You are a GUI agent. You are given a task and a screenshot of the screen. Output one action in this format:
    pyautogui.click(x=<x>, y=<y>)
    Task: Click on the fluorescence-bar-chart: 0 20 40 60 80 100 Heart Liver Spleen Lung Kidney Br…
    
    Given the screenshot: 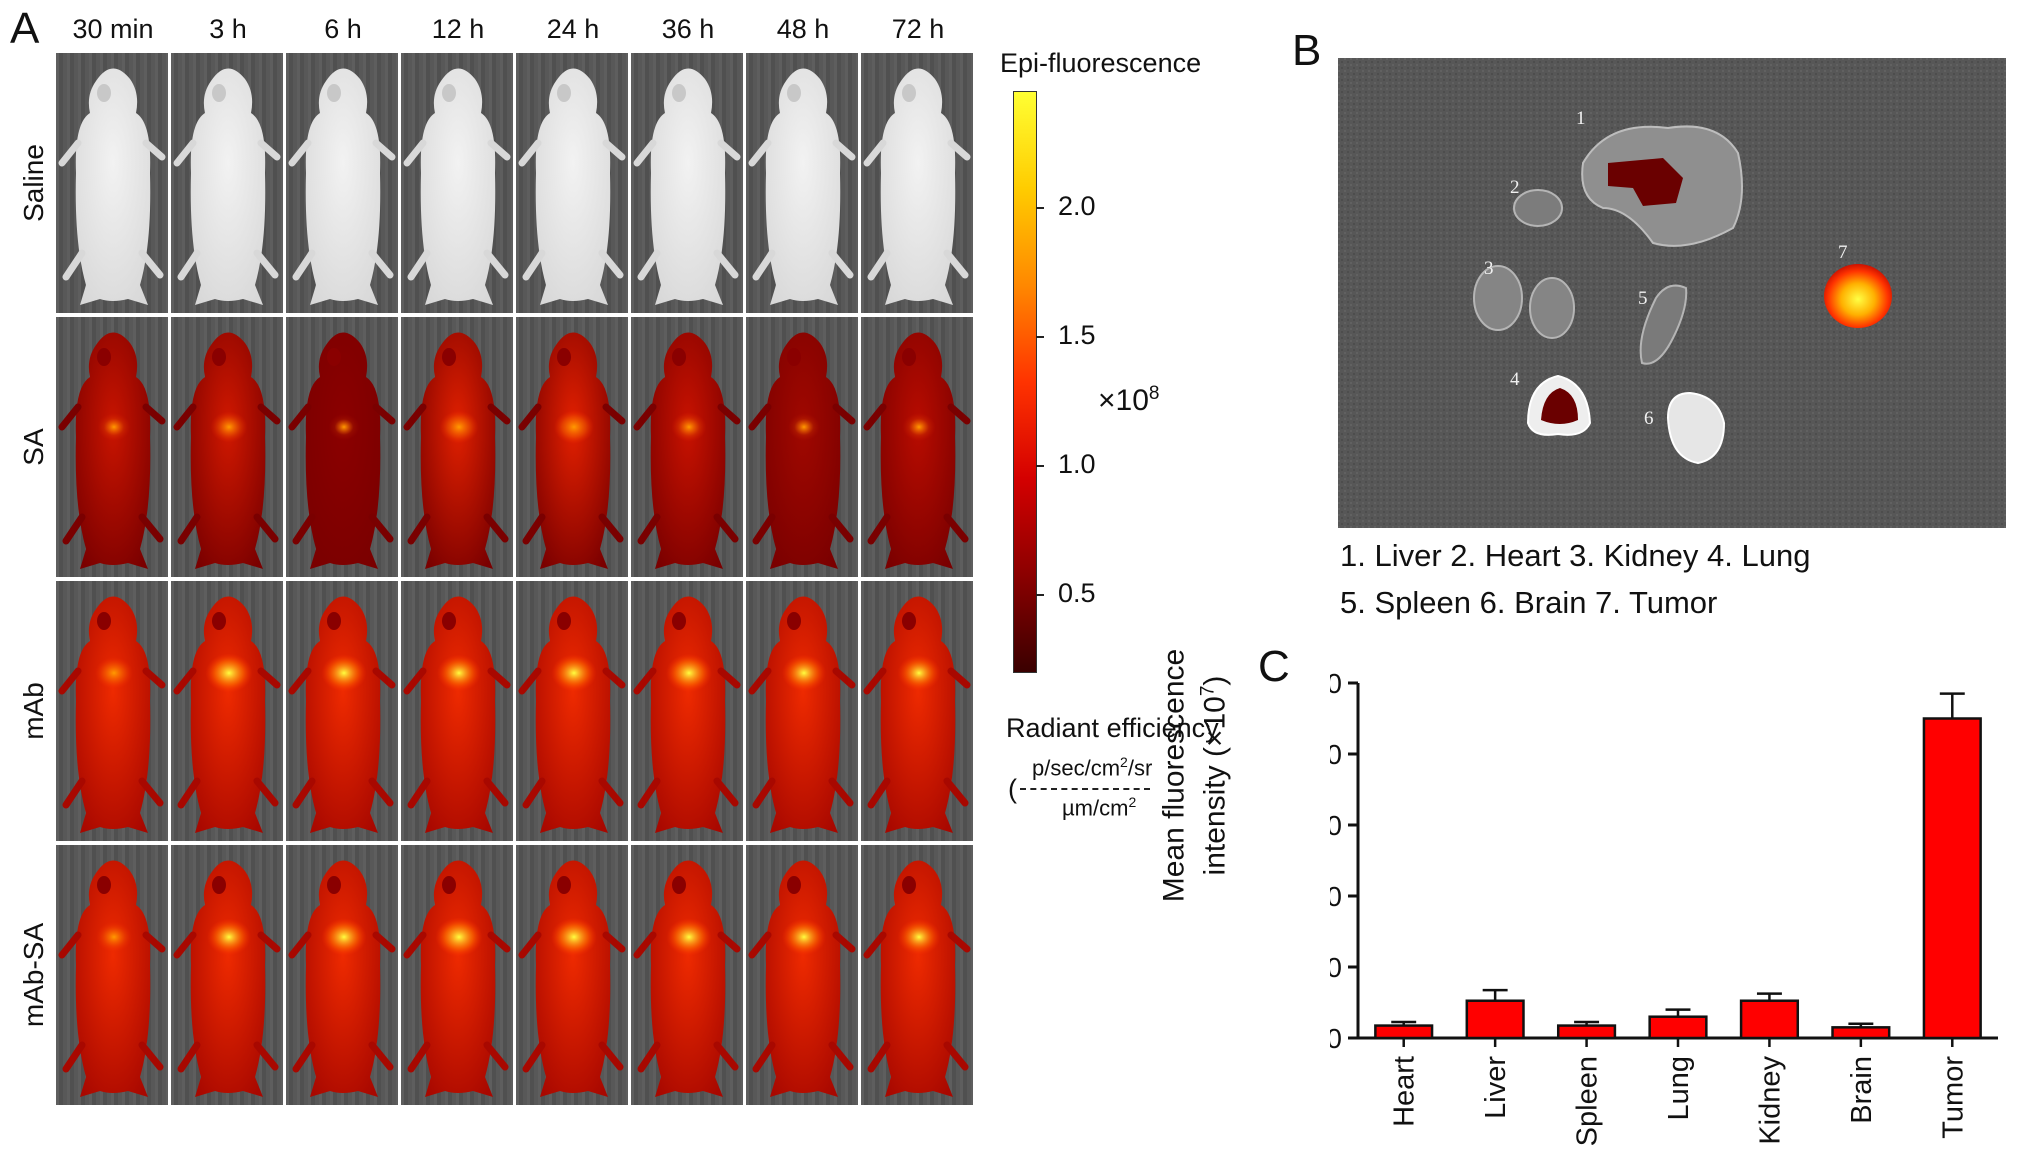 What is the action you would take?
    pyautogui.click(x=1664, y=907)
    